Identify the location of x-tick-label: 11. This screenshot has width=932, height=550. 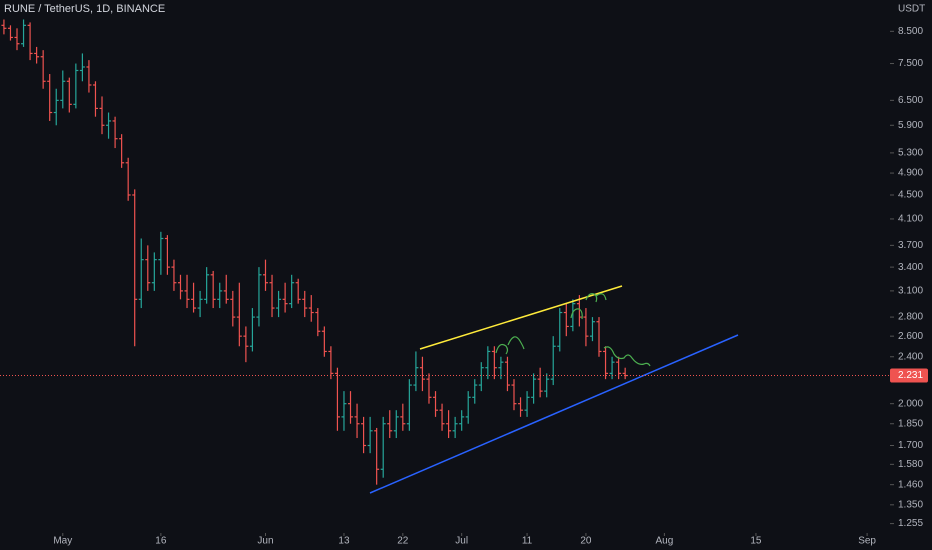
(527, 541).